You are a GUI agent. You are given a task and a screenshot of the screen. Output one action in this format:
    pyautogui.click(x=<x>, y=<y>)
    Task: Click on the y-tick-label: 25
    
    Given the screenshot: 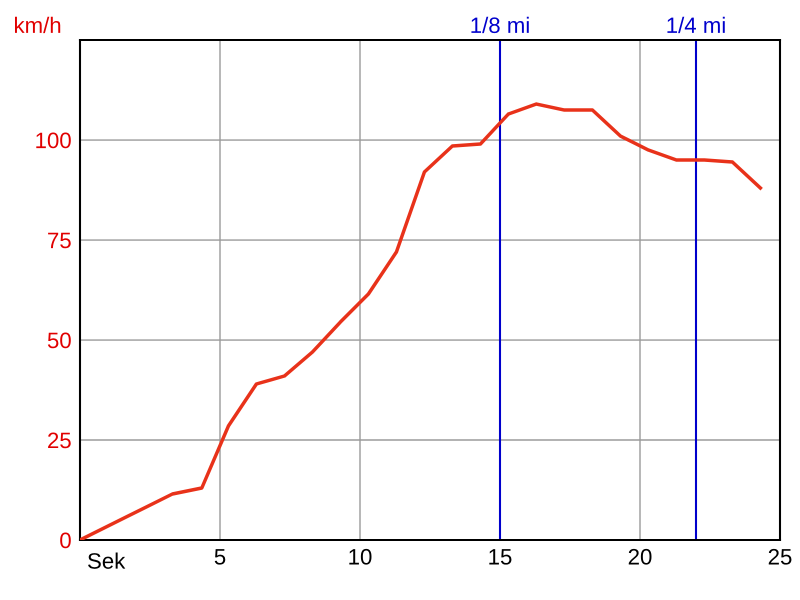 What is the action you would take?
    pyautogui.click(x=59, y=440)
    